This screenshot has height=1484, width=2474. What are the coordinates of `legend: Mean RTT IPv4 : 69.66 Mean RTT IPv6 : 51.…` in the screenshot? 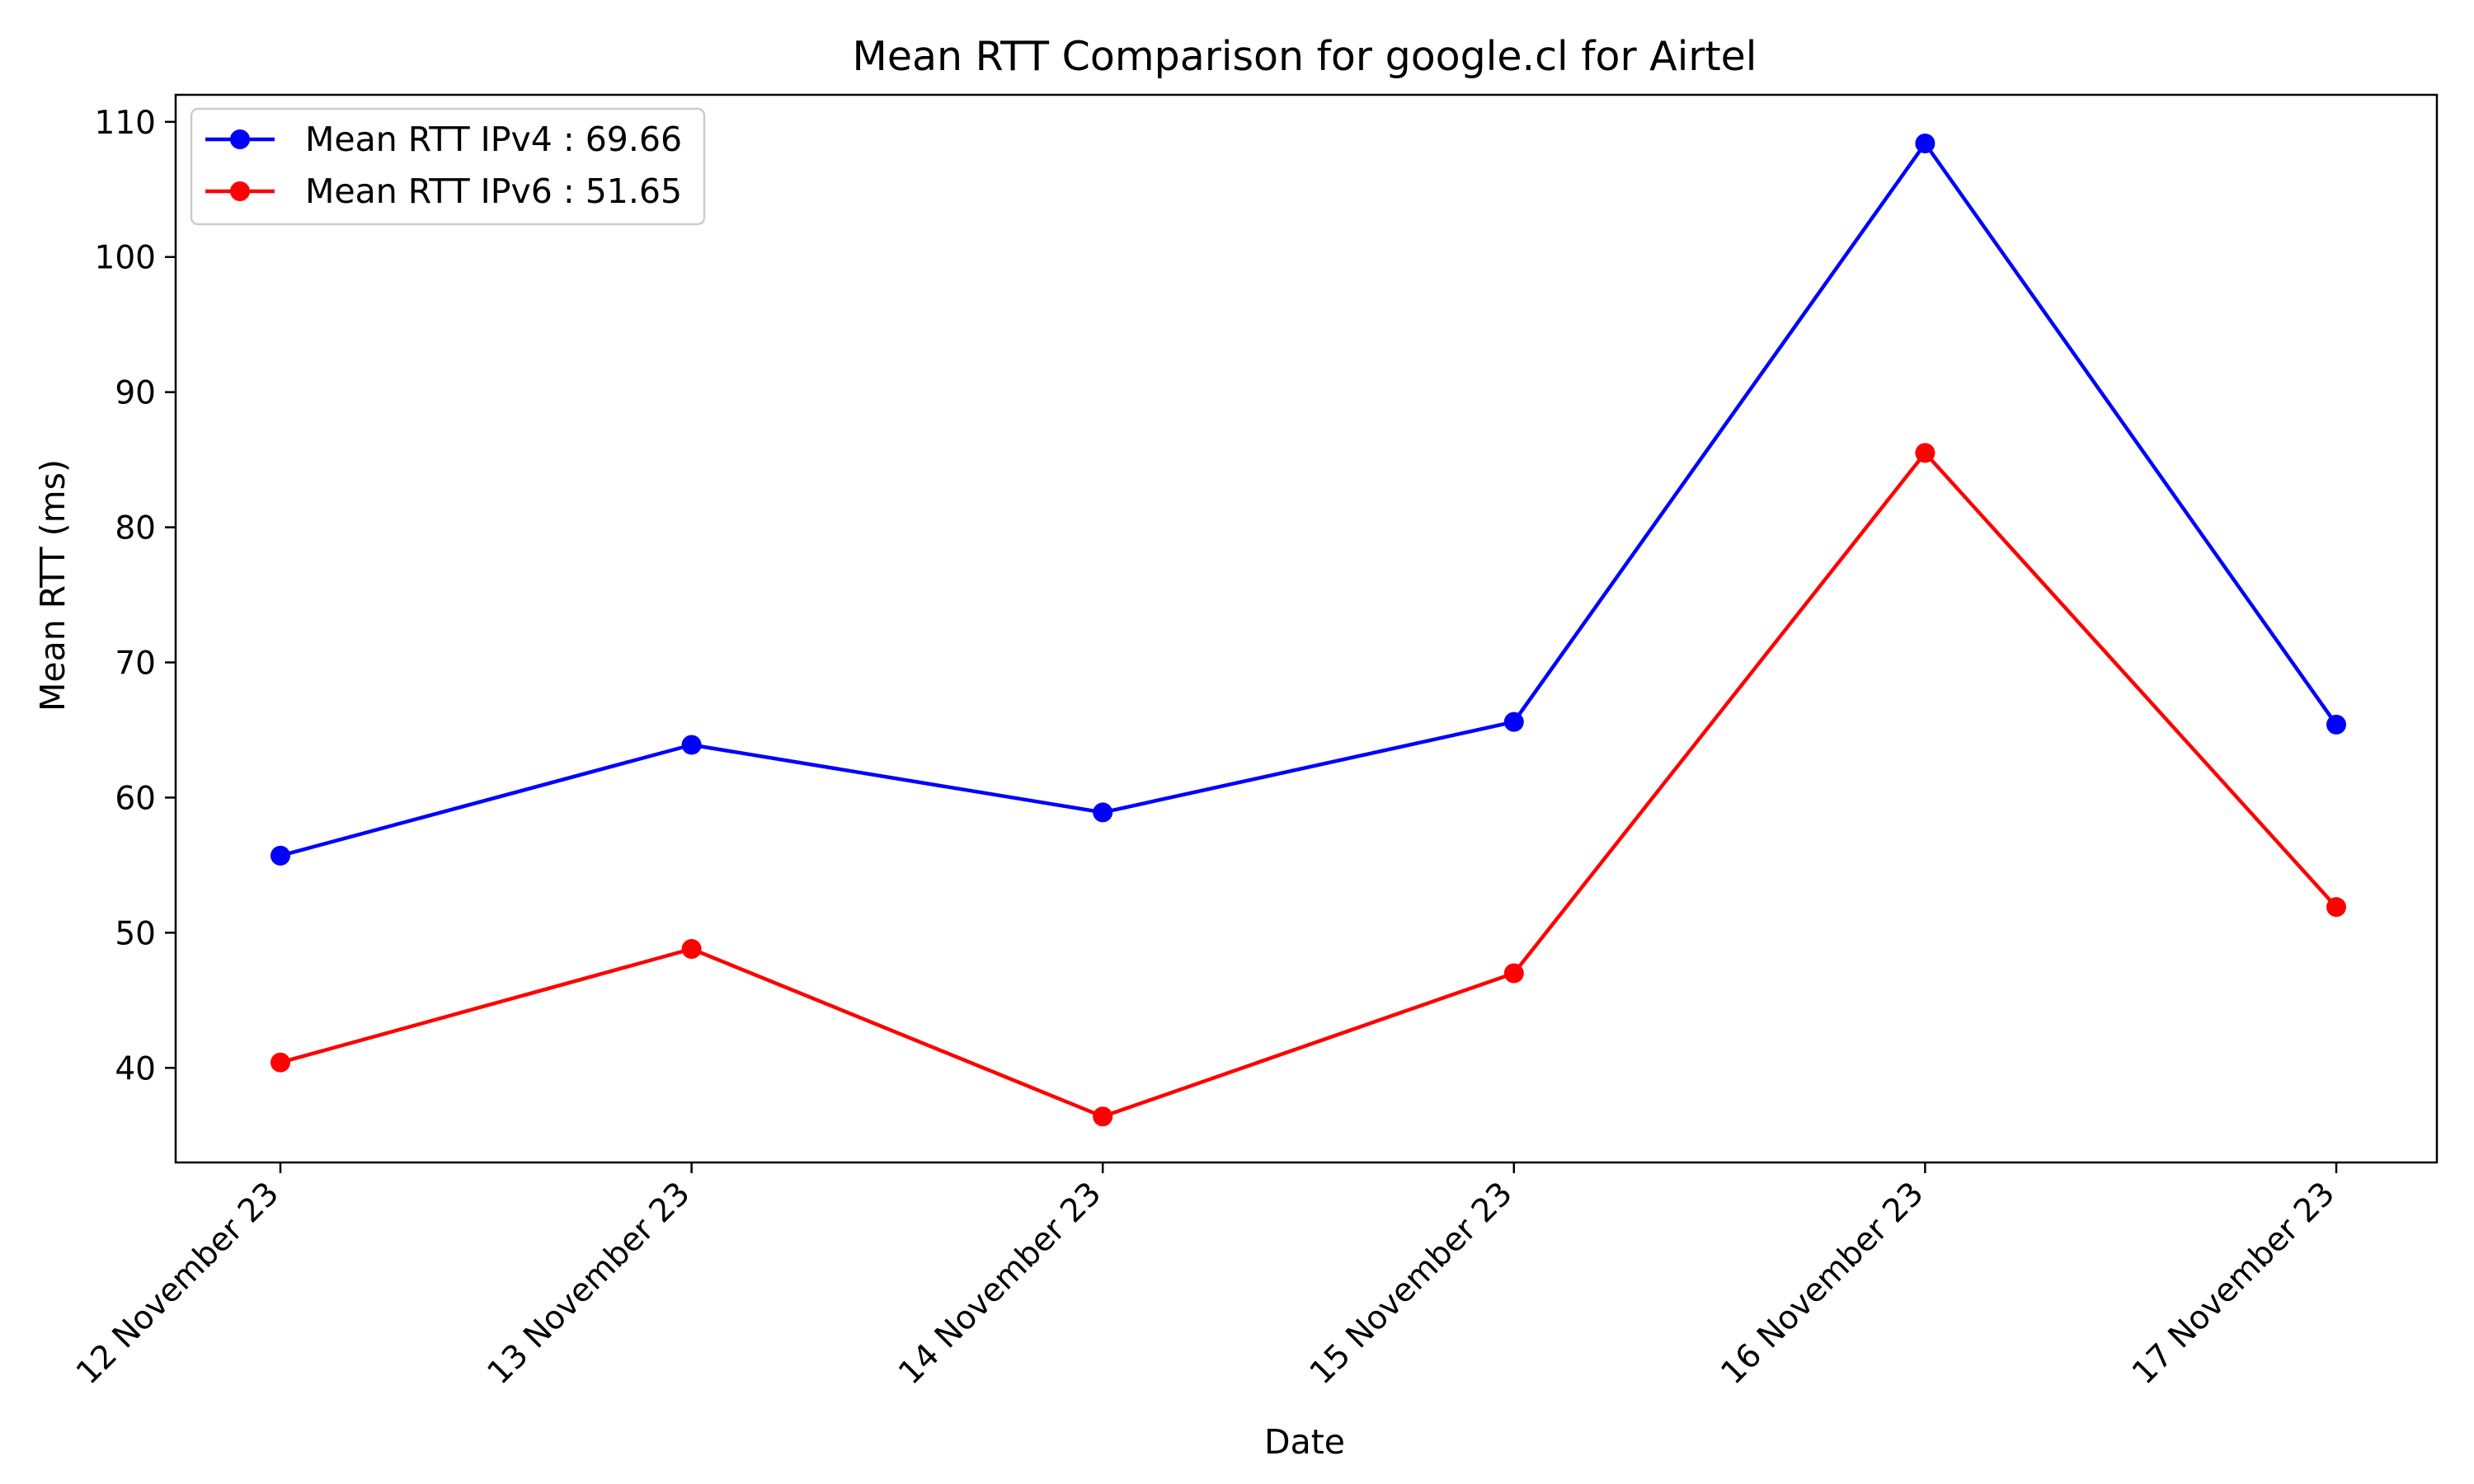 It's located at (448, 166).